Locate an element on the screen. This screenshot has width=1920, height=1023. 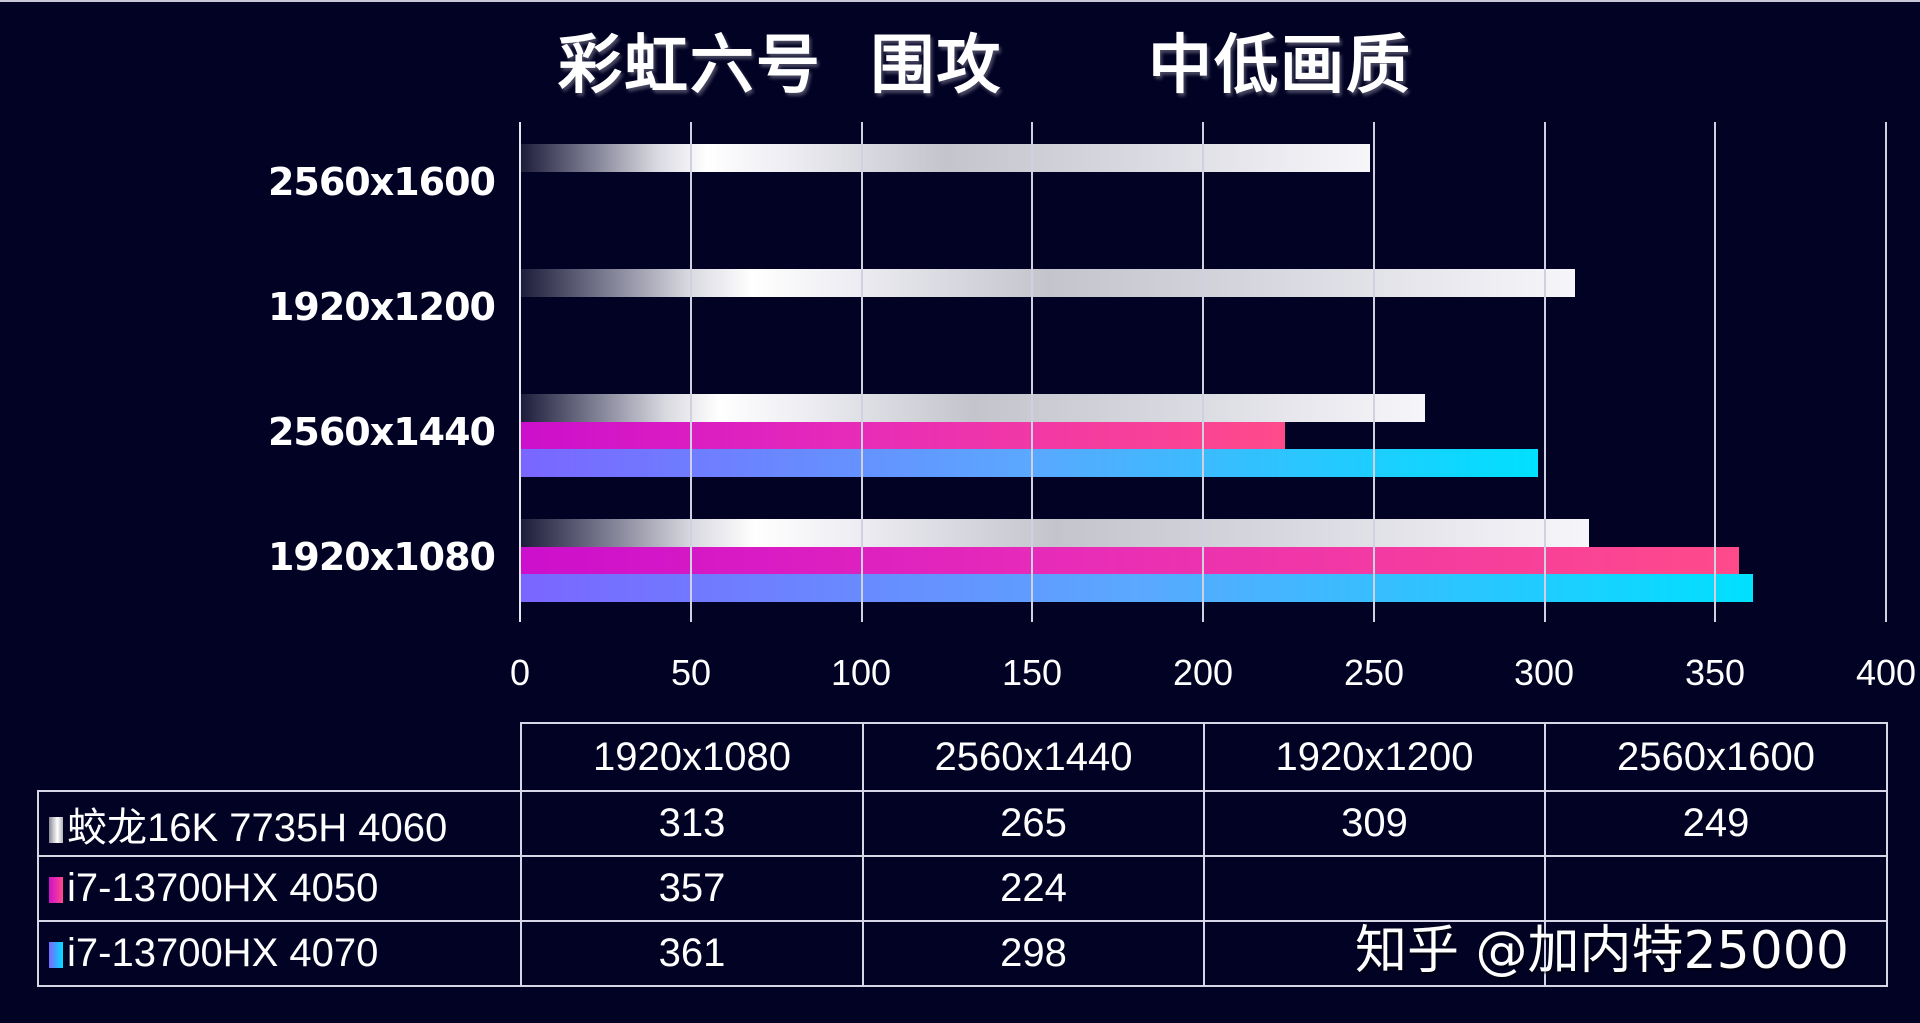
table-header-cell: 1920x1080 is located at coordinates (692, 757).